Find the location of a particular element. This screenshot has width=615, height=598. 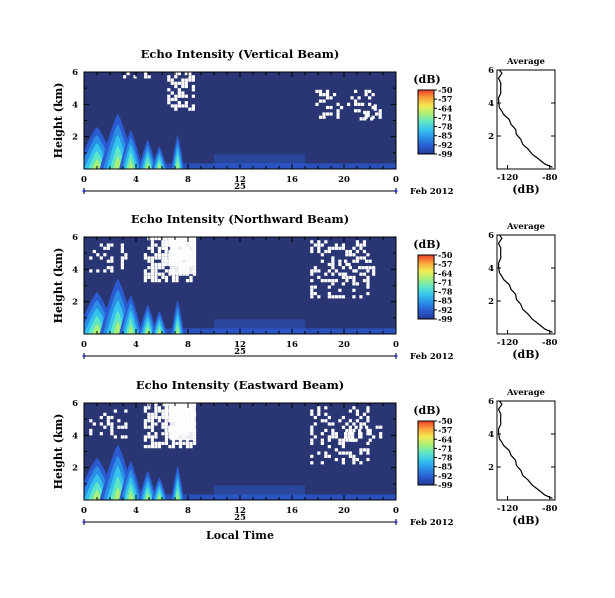

heatmap is located at coordinates (240, 285).